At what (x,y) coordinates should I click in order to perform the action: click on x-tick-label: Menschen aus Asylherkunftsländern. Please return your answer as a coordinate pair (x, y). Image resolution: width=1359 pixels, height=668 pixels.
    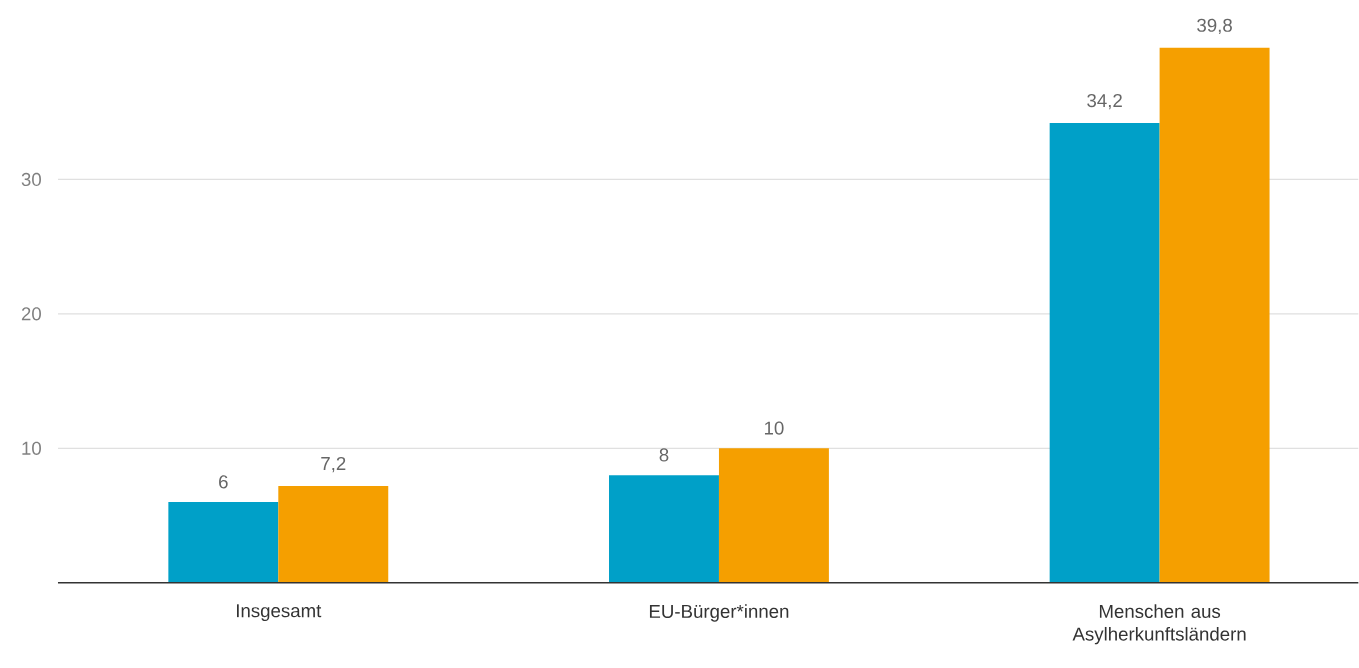
    Looking at the image, I should click on (1159, 624).